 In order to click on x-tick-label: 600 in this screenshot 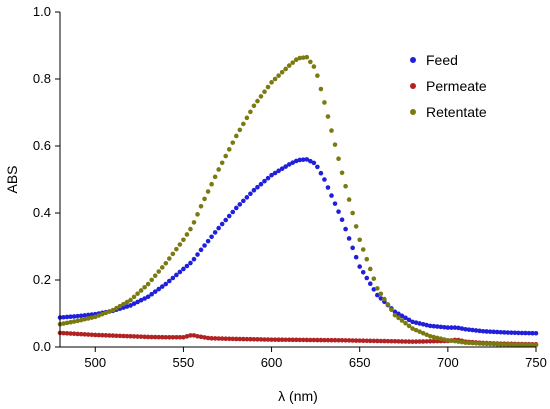, I will do `click(272, 362)`.